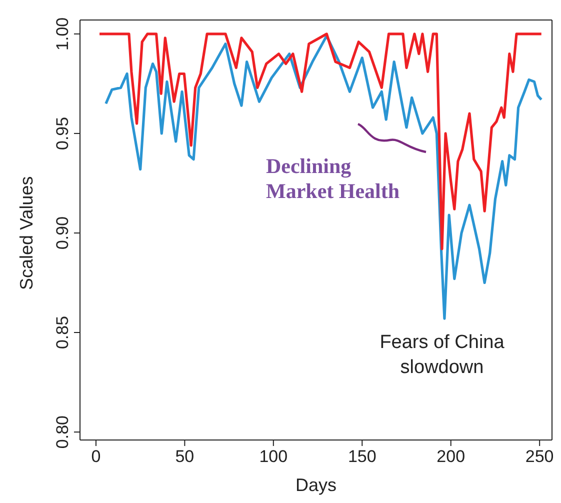 This screenshot has width=561, height=503. I want to click on annotation: Fears of China slowdown, so click(442, 355).